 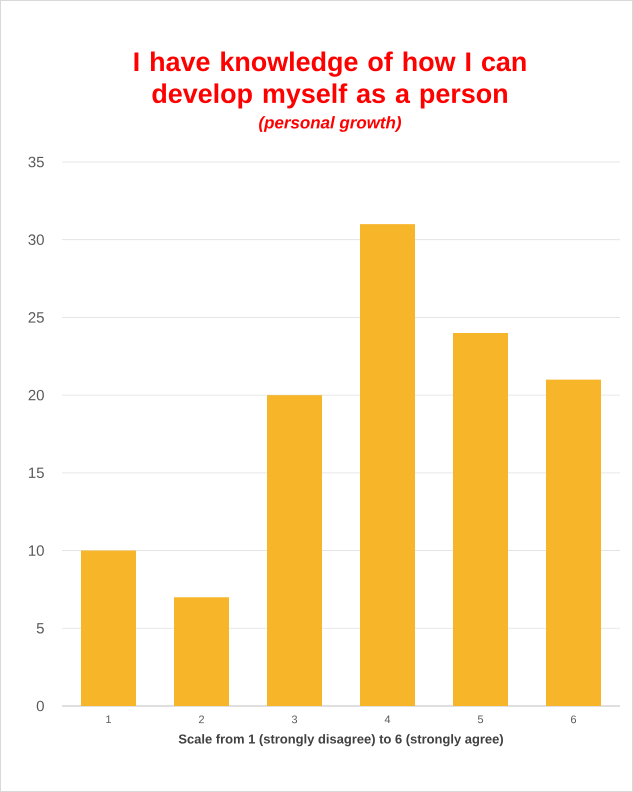 I want to click on x-axis-title: Scale from 1 (strongly disagree) to 6 (strongly agree), so click(x=340, y=740).